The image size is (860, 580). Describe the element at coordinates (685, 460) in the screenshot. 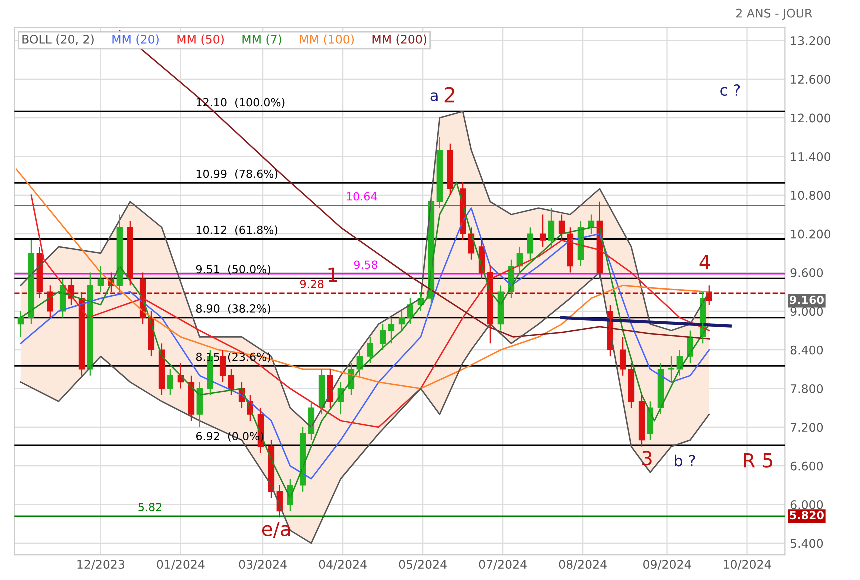

I see `annotation: b ?` at that location.